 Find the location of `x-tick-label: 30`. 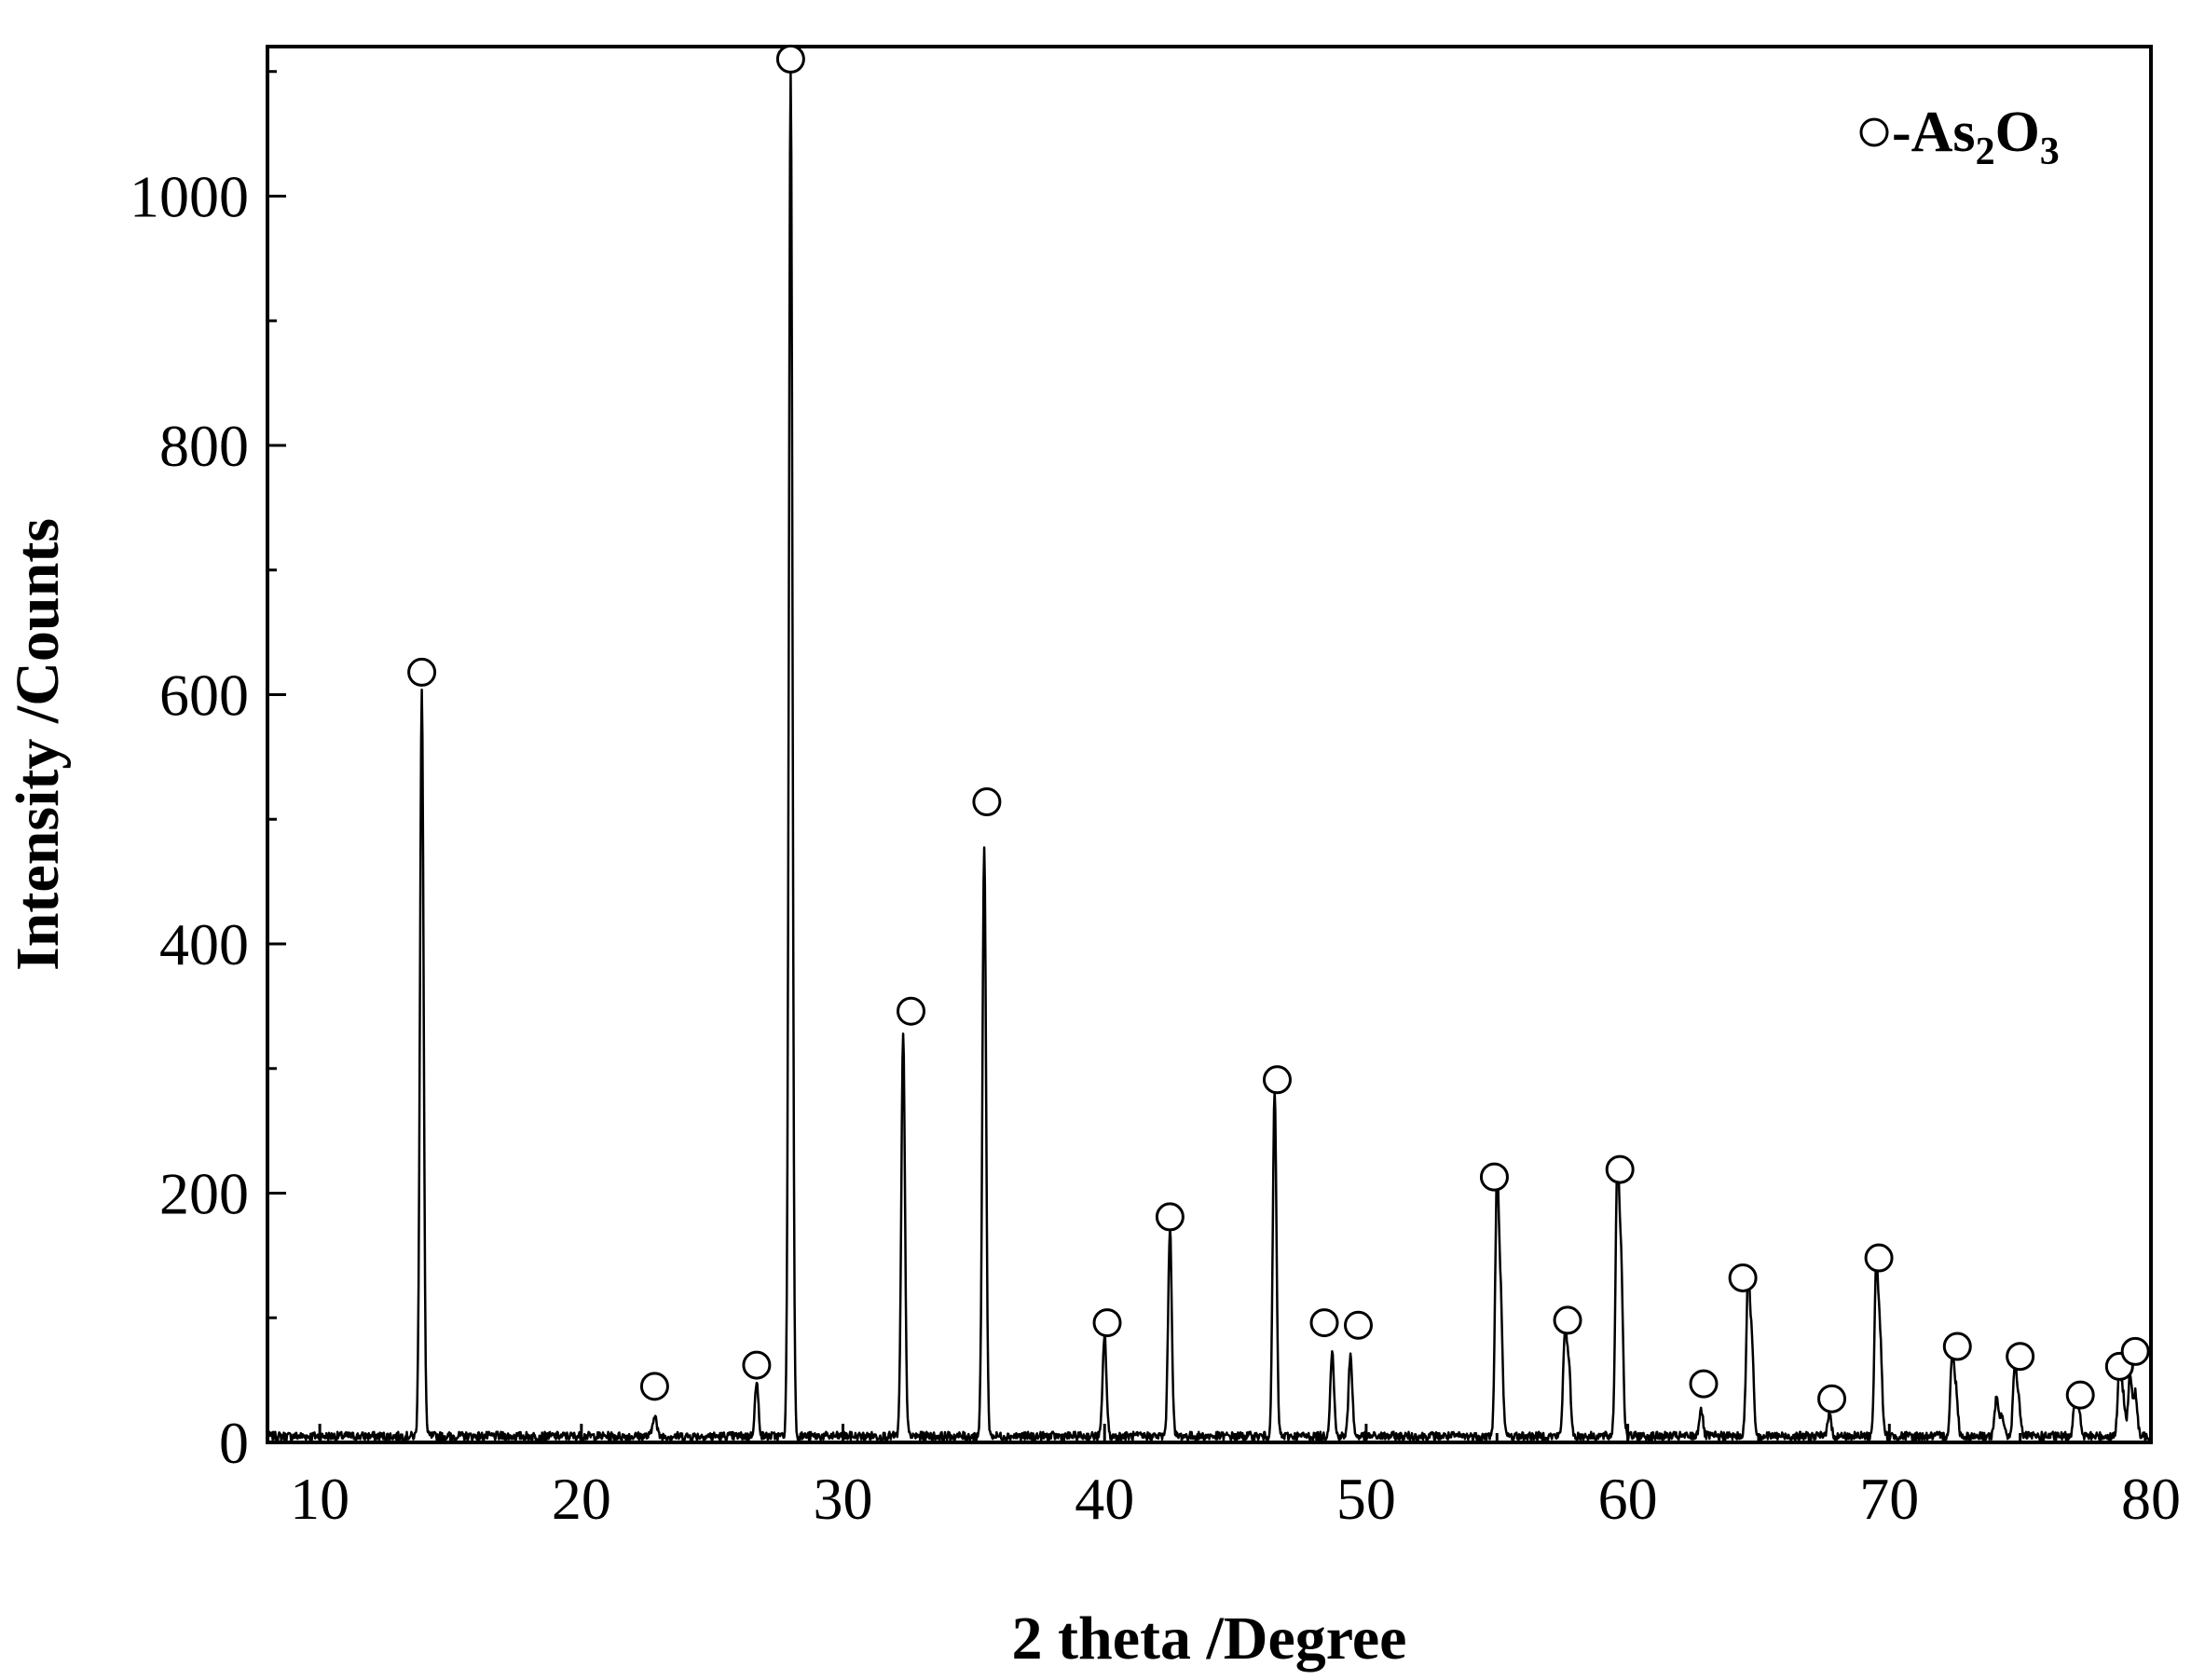

x-tick-label: 30 is located at coordinates (843, 1499).